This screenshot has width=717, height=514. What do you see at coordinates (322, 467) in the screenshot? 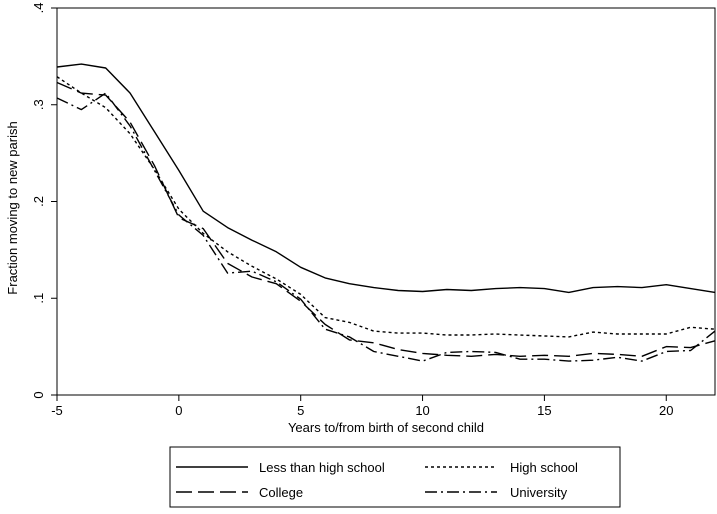
I see `legend-label: Less than high school` at bounding box center [322, 467].